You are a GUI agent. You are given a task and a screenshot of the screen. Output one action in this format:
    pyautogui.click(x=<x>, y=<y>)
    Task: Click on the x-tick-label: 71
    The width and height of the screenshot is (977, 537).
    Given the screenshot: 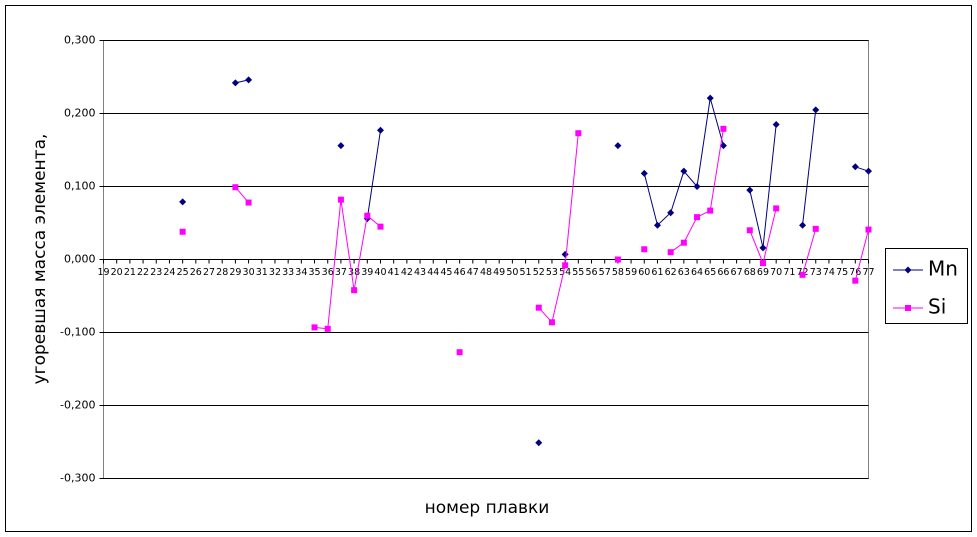 What is the action you would take?
    pyautogui.click(x=789, y=272)
    